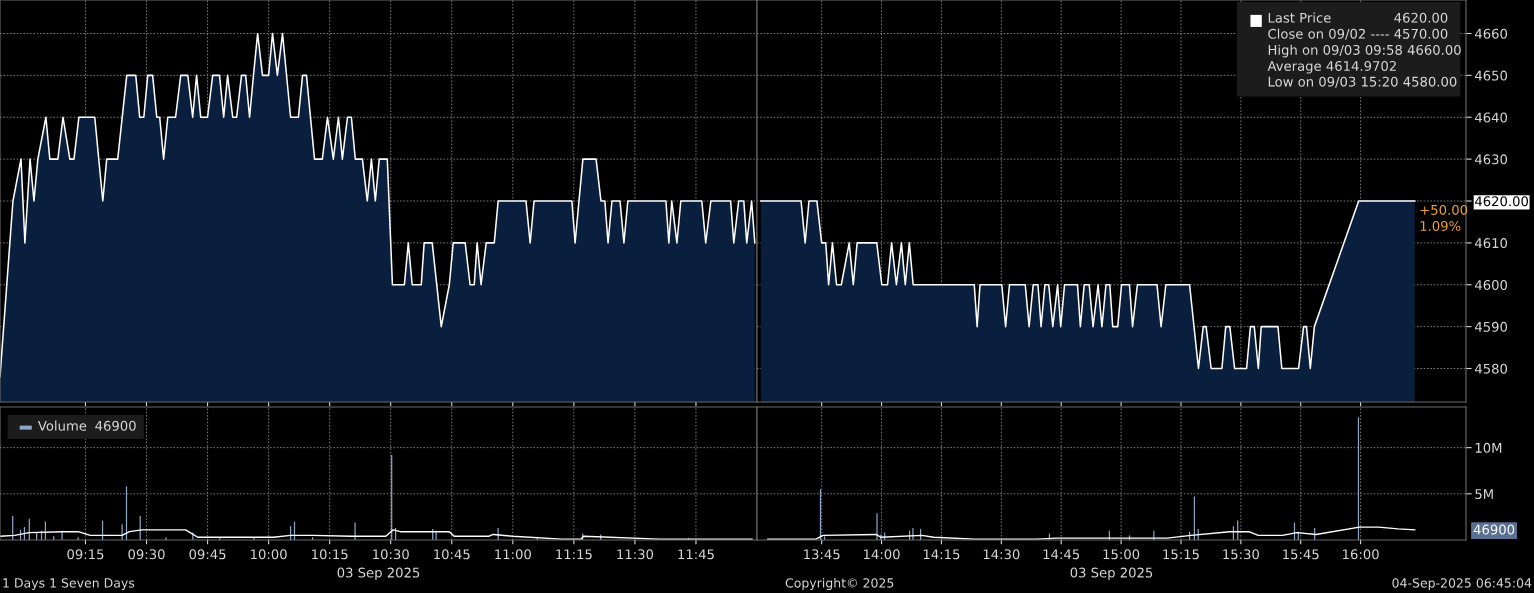  I want to click on x-tick-label: 13:45, so click(822, 554).